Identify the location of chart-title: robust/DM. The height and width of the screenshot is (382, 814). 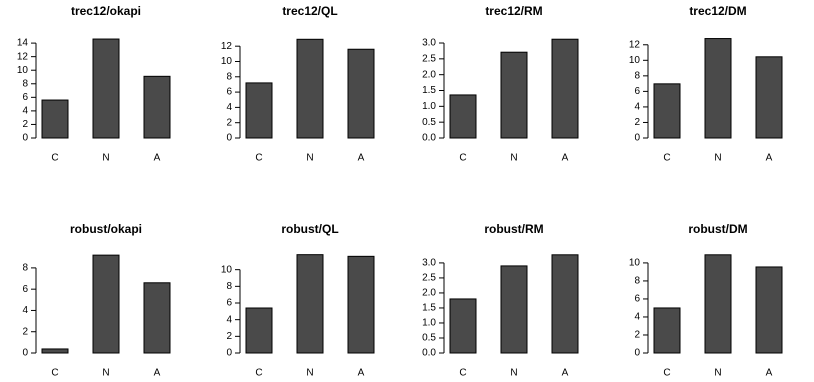
(717, 229).